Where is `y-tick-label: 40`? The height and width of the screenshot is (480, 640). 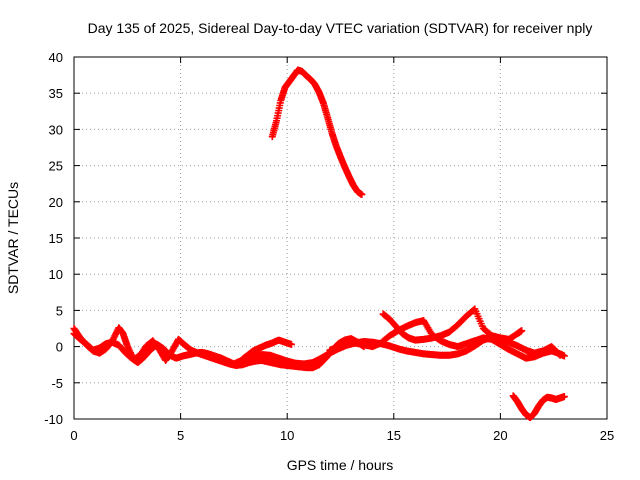
y-tick-label: 40 is located at coordinates (56, 57).